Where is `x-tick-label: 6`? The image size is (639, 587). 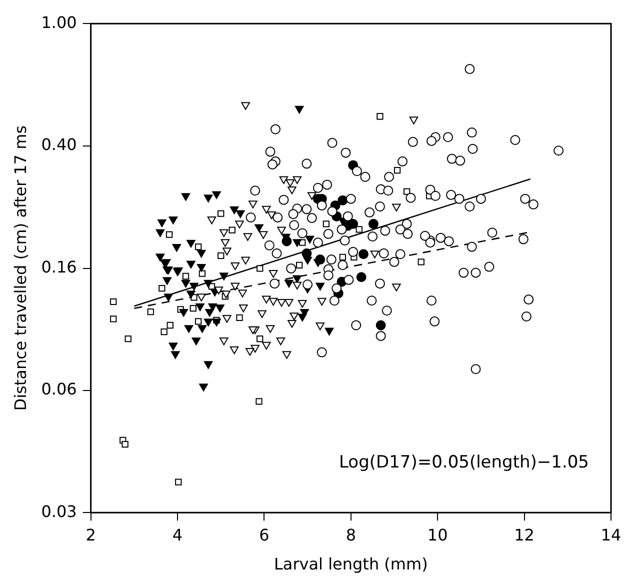 x-tick-label: 6 is located at coordinates (264, 534).